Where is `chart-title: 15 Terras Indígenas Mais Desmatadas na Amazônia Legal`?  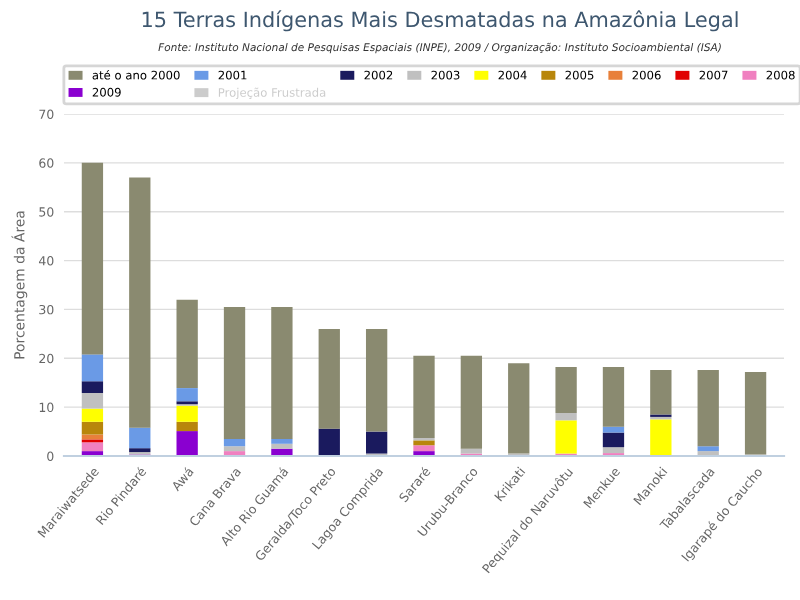 chart-title: 15 Terras Indígenas Mais Desmatadas na Amazônia Legal is located at coordinates (440, 21).